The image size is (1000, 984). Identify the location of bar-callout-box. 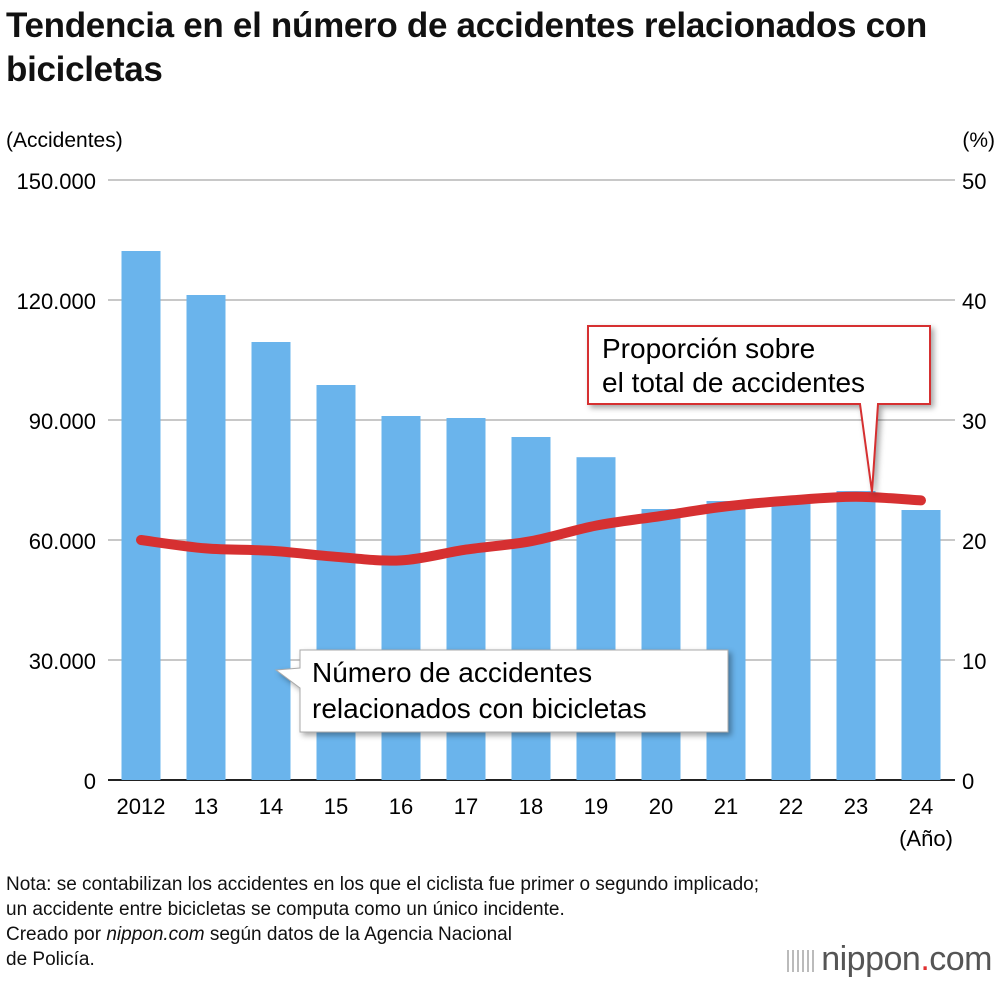
(501, 691).